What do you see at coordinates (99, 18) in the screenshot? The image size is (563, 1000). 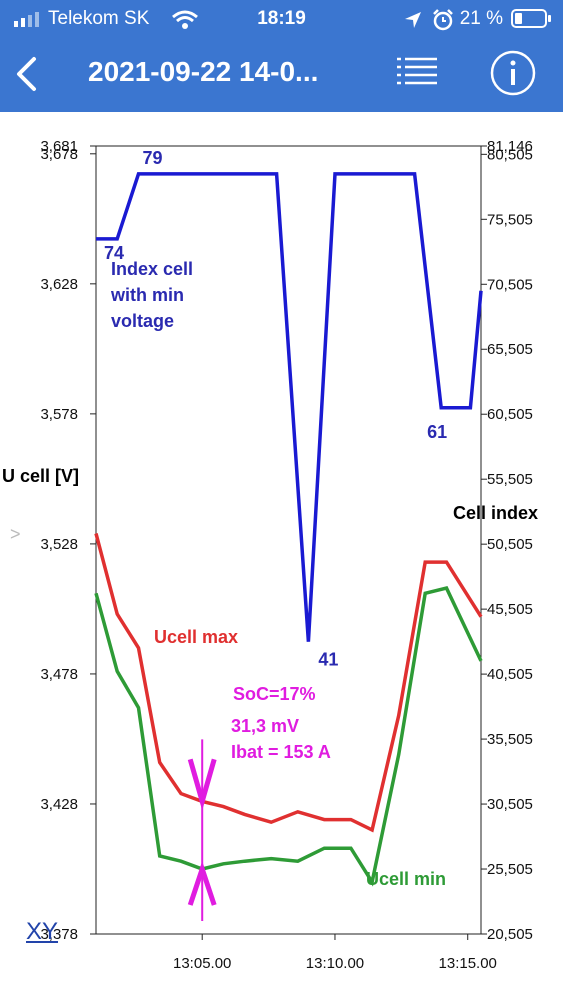 I see `status-carrier: Telekom SK` at bounding box center [99, 18].